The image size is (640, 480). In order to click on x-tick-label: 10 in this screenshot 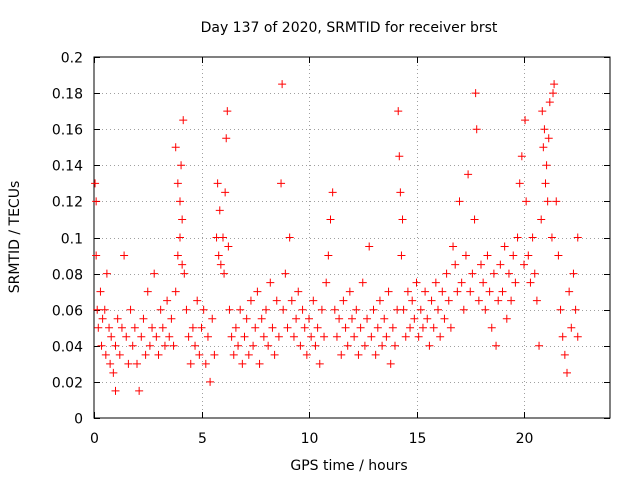, I will do `click(310, 439)`.